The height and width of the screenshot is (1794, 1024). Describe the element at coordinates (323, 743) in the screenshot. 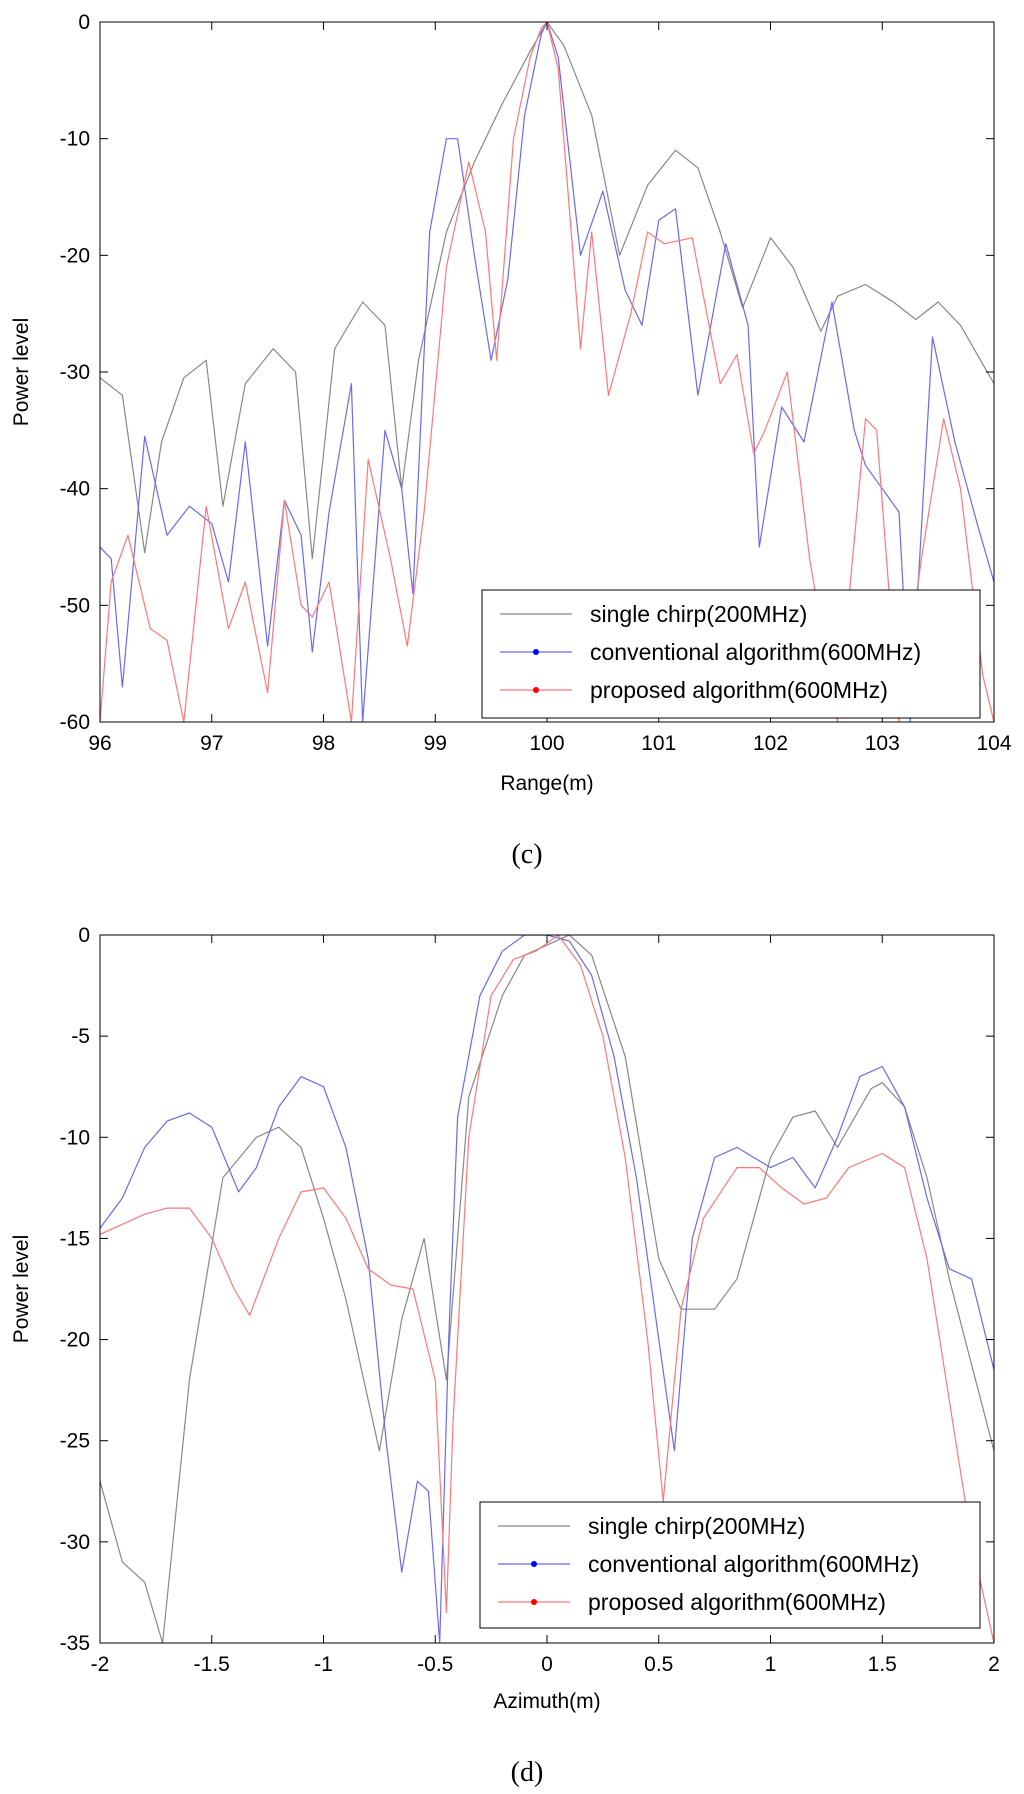

I see `x-tick-label: 98` at that location.